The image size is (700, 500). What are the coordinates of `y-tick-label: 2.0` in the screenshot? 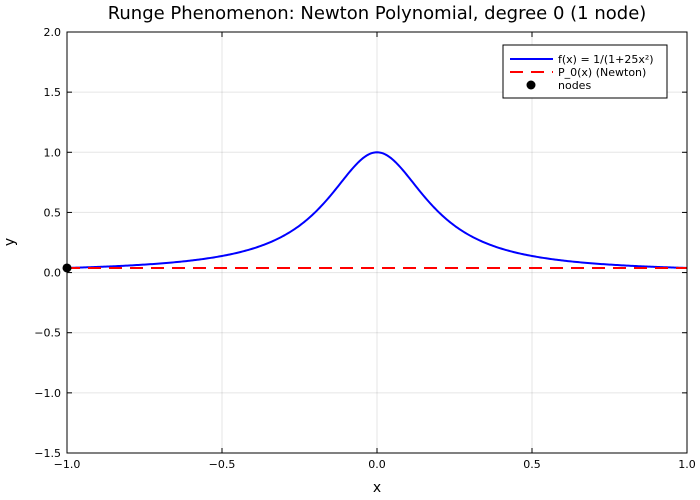 It's located at (53, 32).